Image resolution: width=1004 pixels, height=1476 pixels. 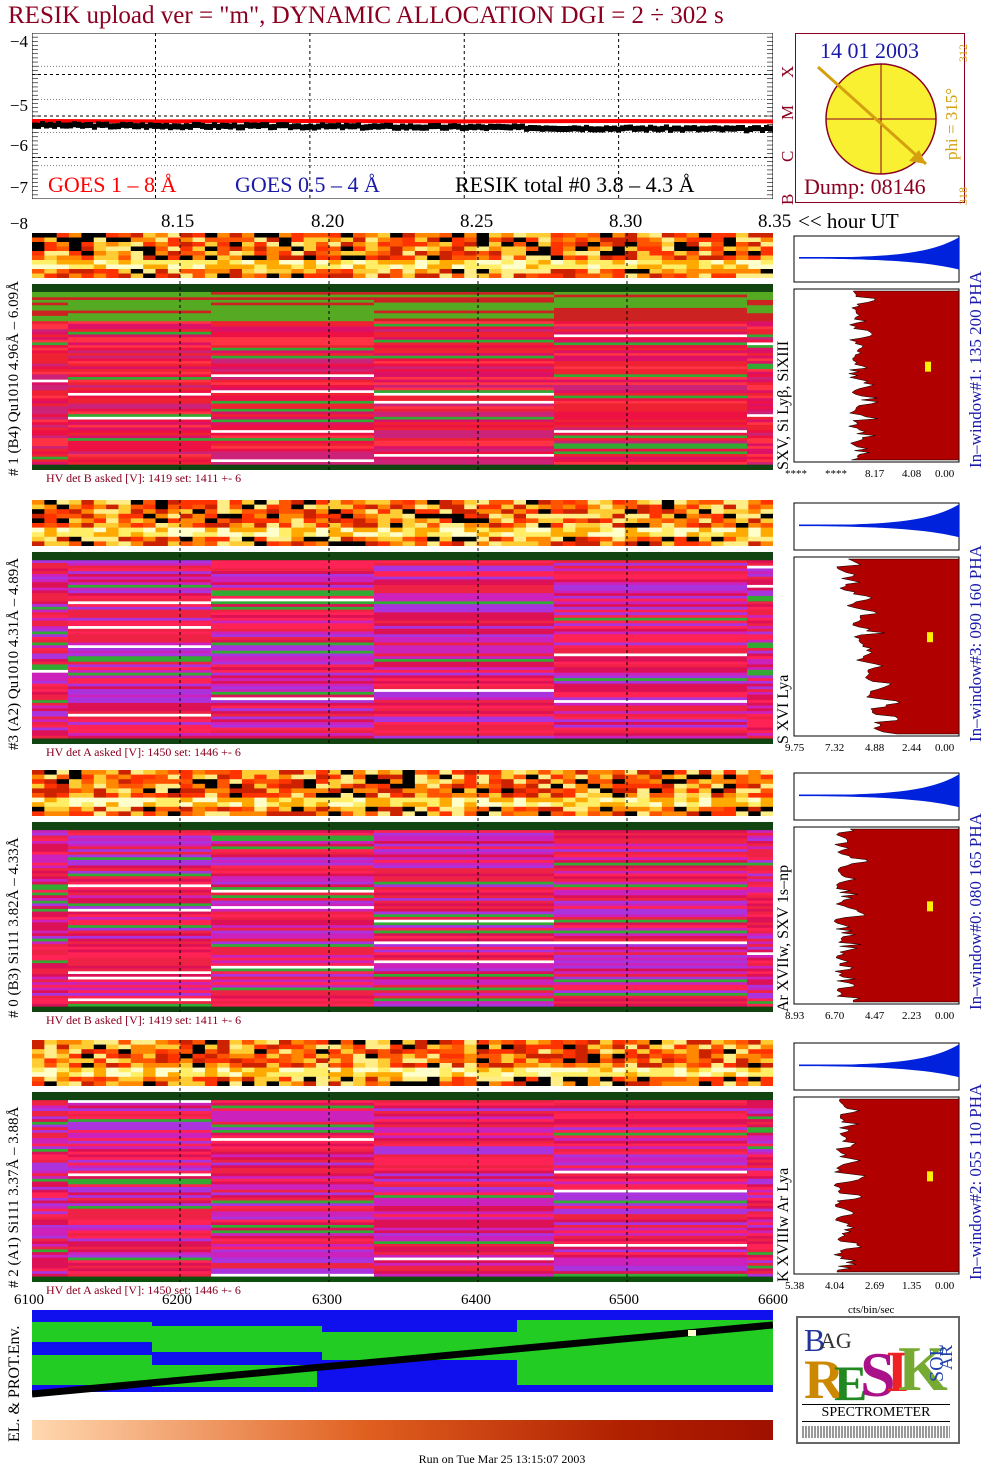 I want to click on spectrum-tick: 8.93, so click(x=795, y=1016).